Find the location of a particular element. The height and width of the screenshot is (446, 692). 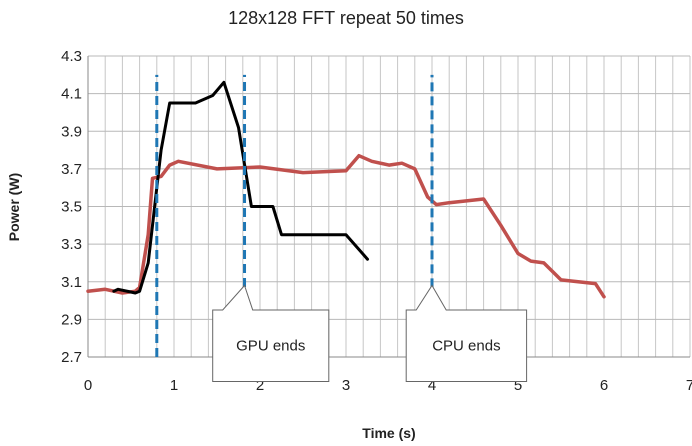

y-tick-label: 3.7 is located at coordinates (71, 169).